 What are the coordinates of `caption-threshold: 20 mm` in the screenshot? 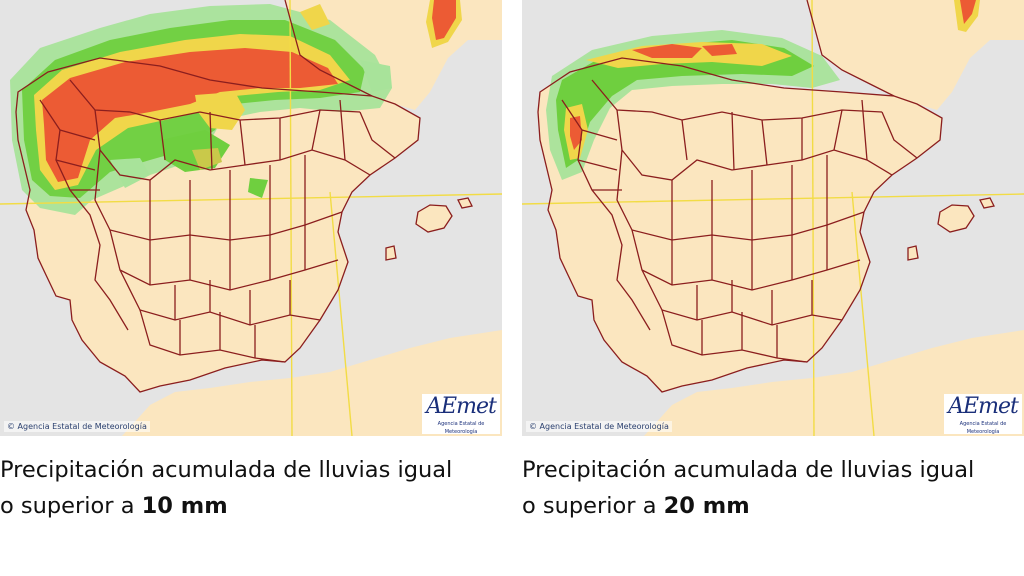 It's located at (706, 506).